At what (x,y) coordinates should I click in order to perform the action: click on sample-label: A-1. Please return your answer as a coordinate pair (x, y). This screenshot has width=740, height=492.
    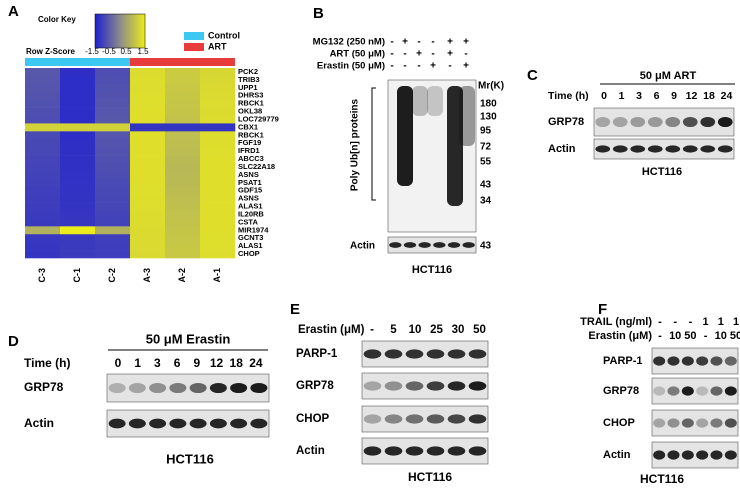
    Looking at the image, I should click on (217, 275).